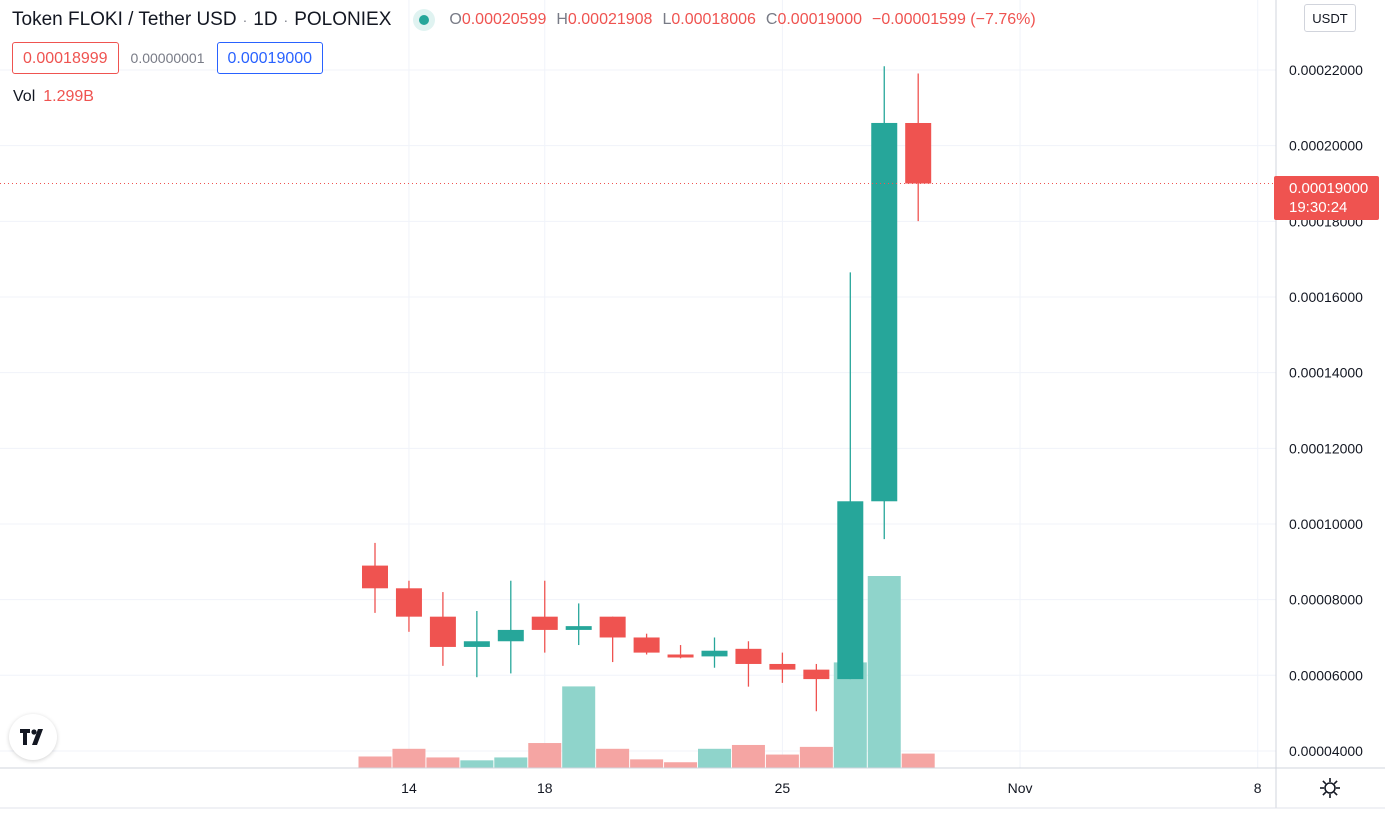  I want to click on x-tick-label: 8, so click(1258, 788).